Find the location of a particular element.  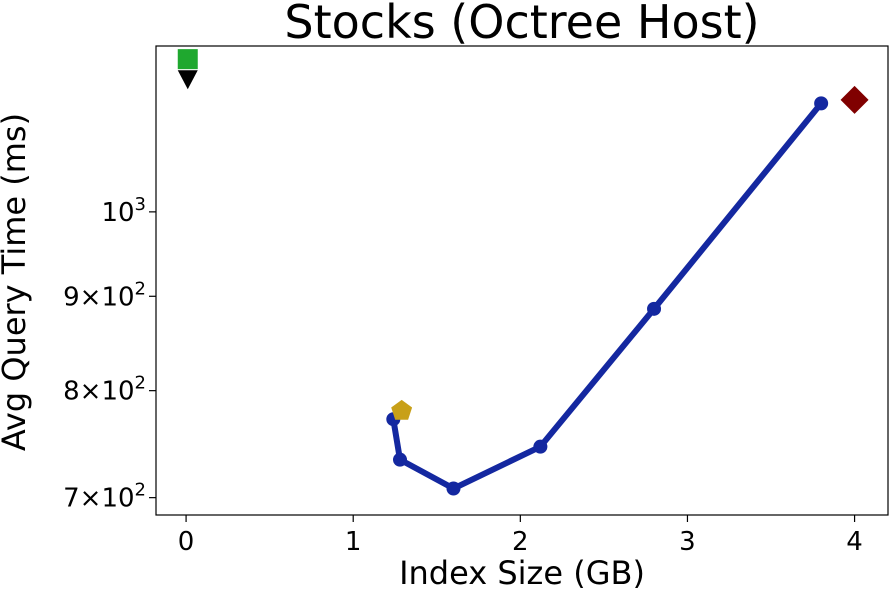

y-tick-label: 8×10² is located at coordinates (104, 390).